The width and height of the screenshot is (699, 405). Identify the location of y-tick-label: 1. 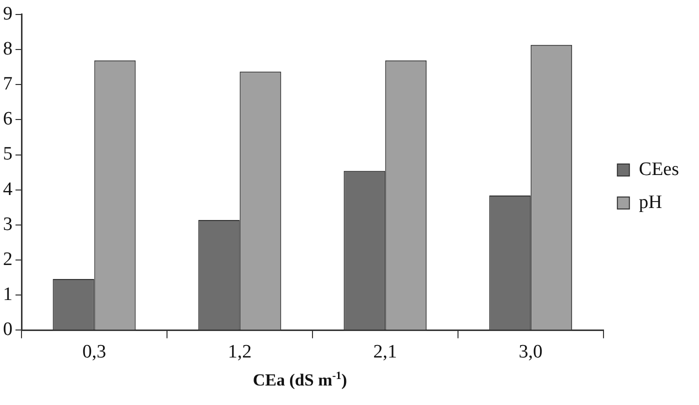
(7, 295).